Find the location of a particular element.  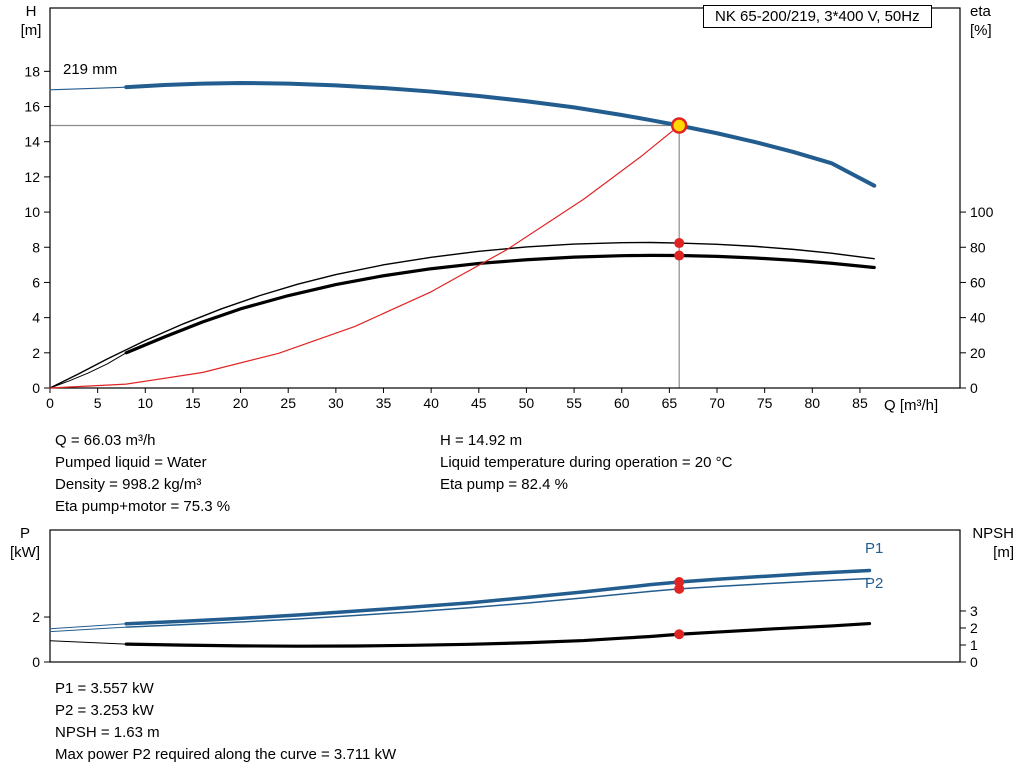

x-tick-label: 25 is located at coordinates (288, 403).